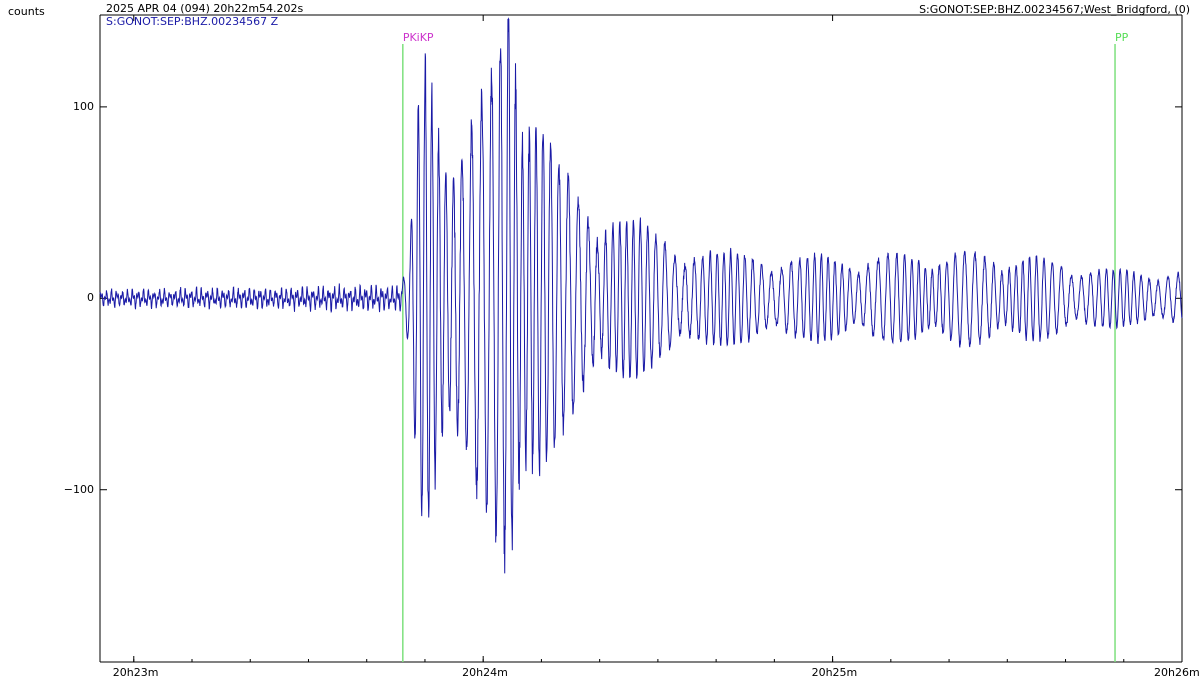 The height and width of the screenshot is (682, 1200). I want to click on datetime-label: 2025 APR 04 (094) 20h22m54.202s, so click(205, 8).